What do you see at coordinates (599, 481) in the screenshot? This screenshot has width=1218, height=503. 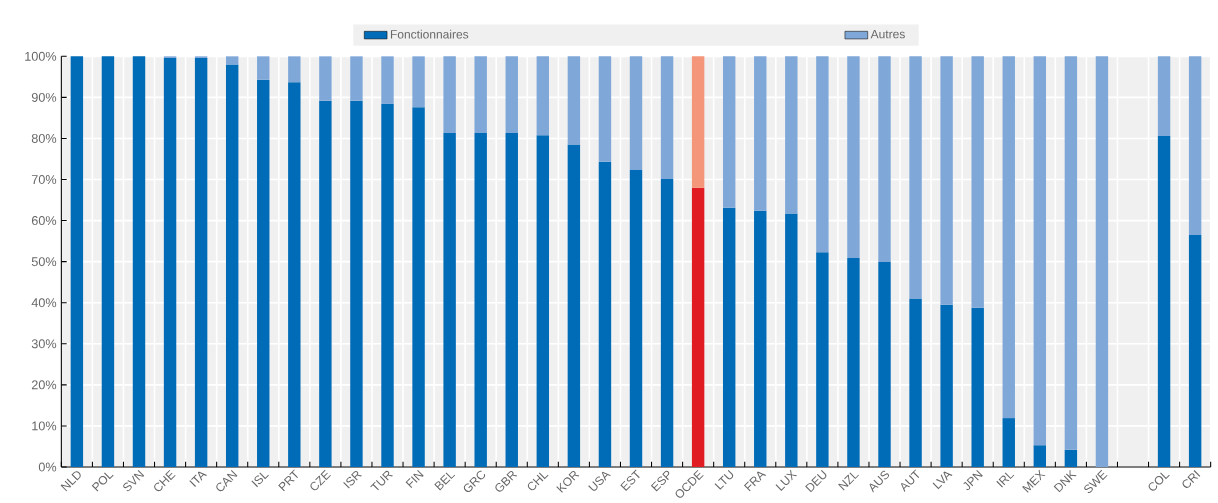 I see `x-tick-label: USA` at bounding box center [599, 481].